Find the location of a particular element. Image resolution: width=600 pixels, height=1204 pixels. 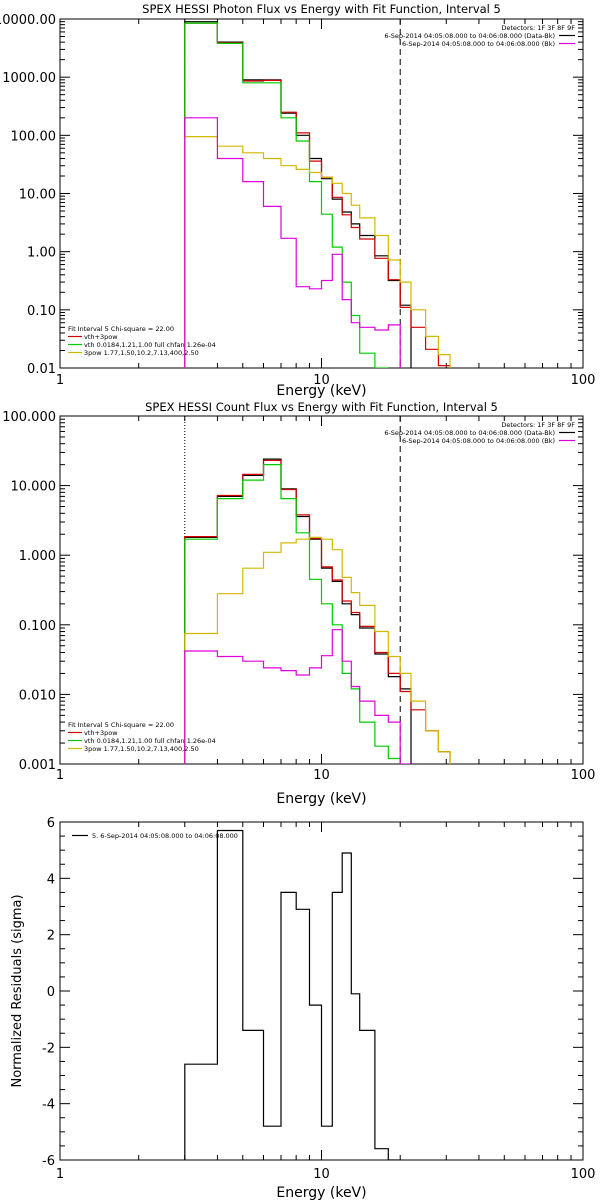

y-tick-label: -6 is located at coordinates (48, 1161).